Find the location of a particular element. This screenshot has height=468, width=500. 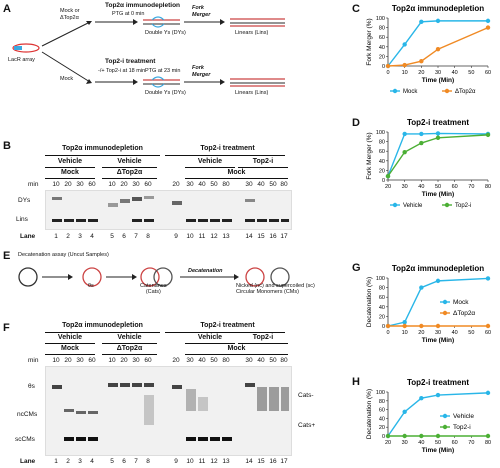

lane-number: 11 is located at coordinates (202, 236).